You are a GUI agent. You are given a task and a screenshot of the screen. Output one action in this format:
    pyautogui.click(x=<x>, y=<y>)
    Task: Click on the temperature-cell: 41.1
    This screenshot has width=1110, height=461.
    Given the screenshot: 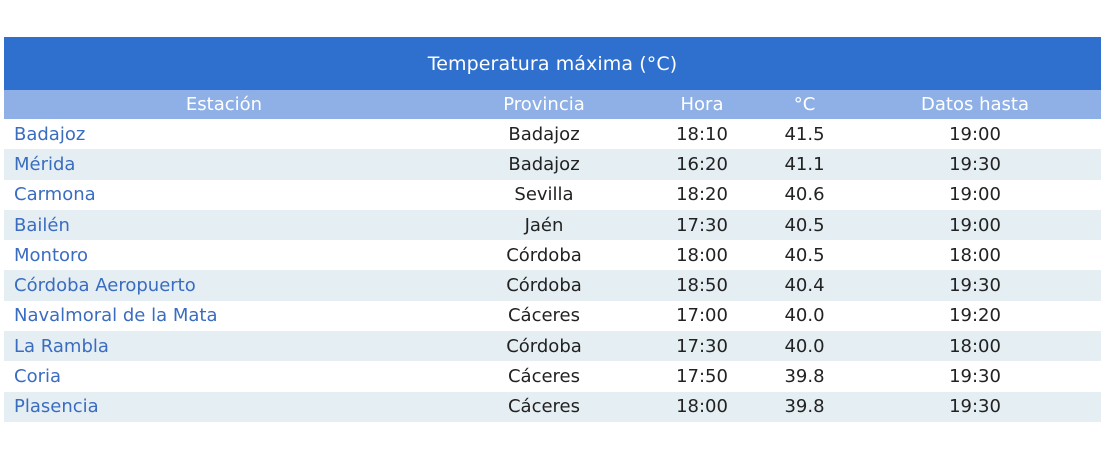 What is the action you would take?
    pyautogui.click(x=804, y=164)
    